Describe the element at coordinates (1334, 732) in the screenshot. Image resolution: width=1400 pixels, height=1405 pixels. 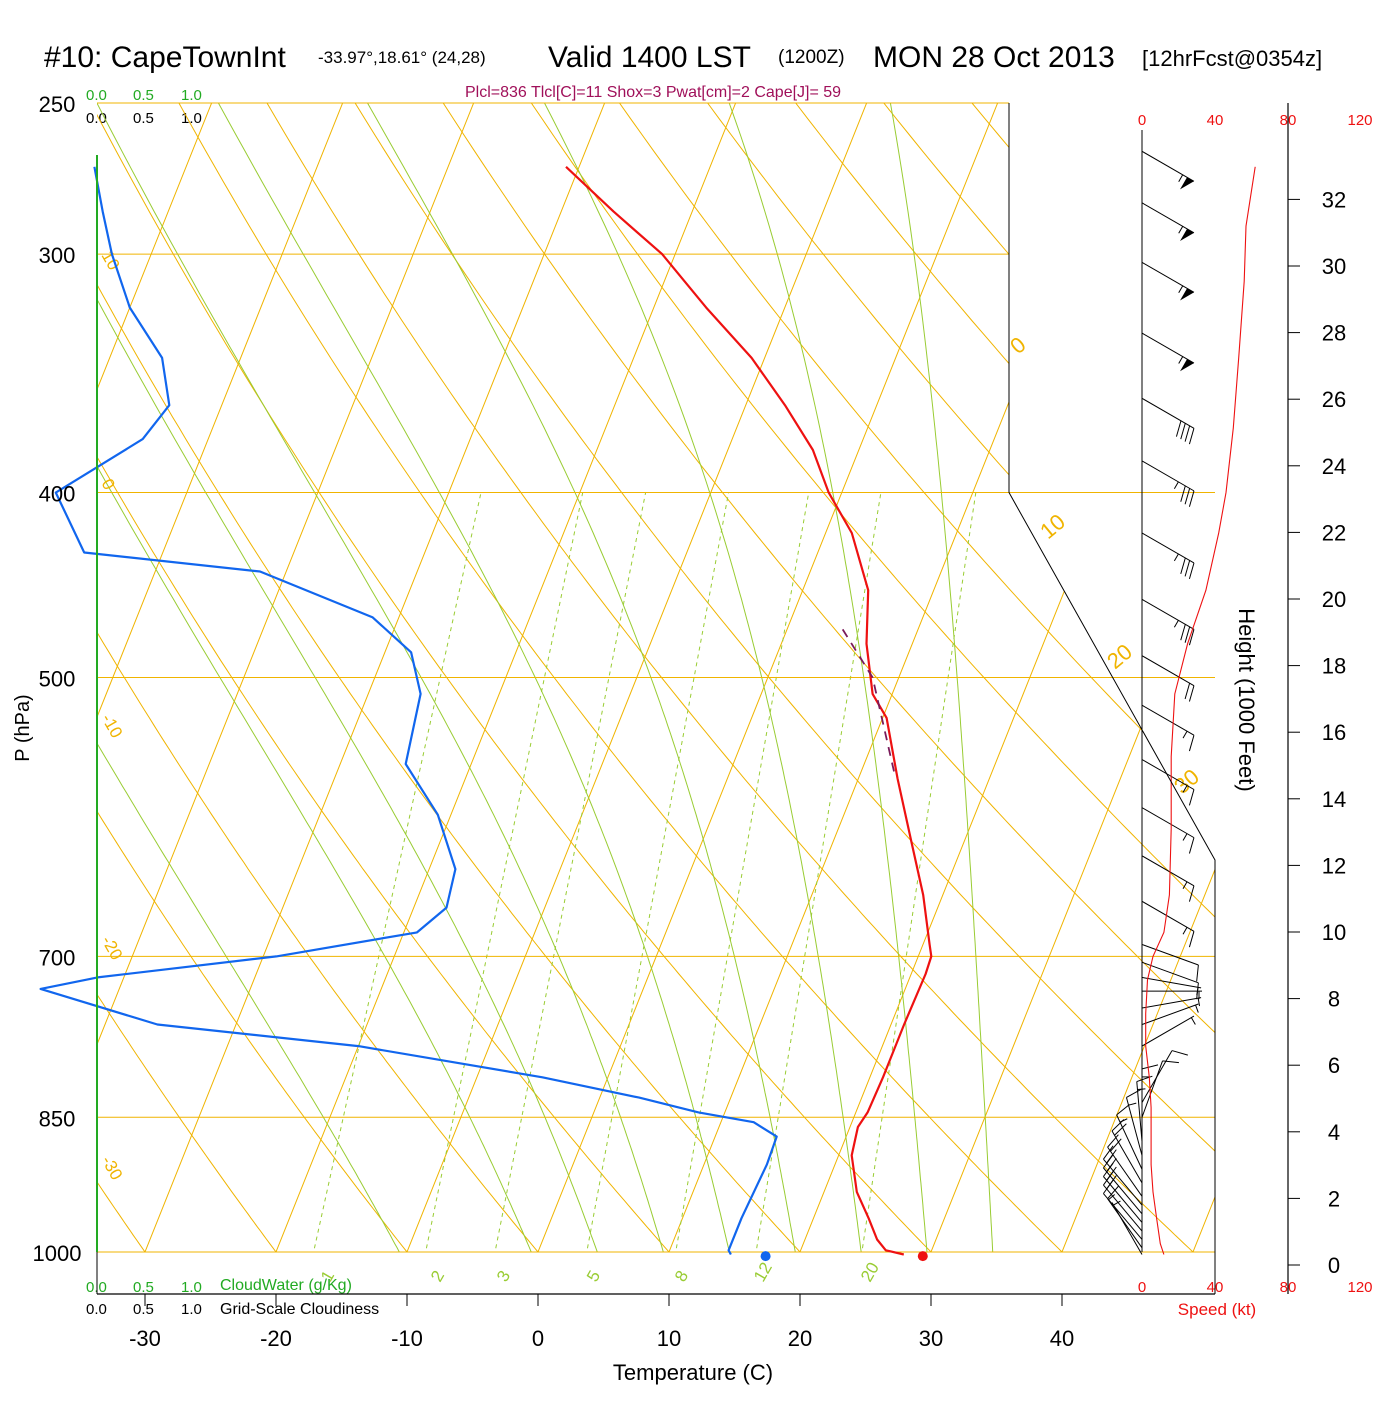
I see `height-tick-label: 16` at that location.